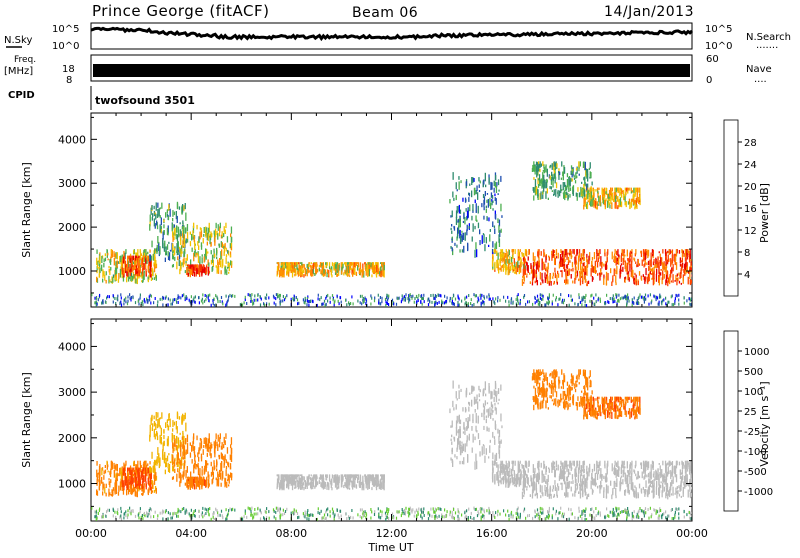 The image size is (800, 558). What do you see at coordinates (764, 213) in the screenshot?
I see `power-colorbar-label: Power [dB]` at bounding box center [764, 213].